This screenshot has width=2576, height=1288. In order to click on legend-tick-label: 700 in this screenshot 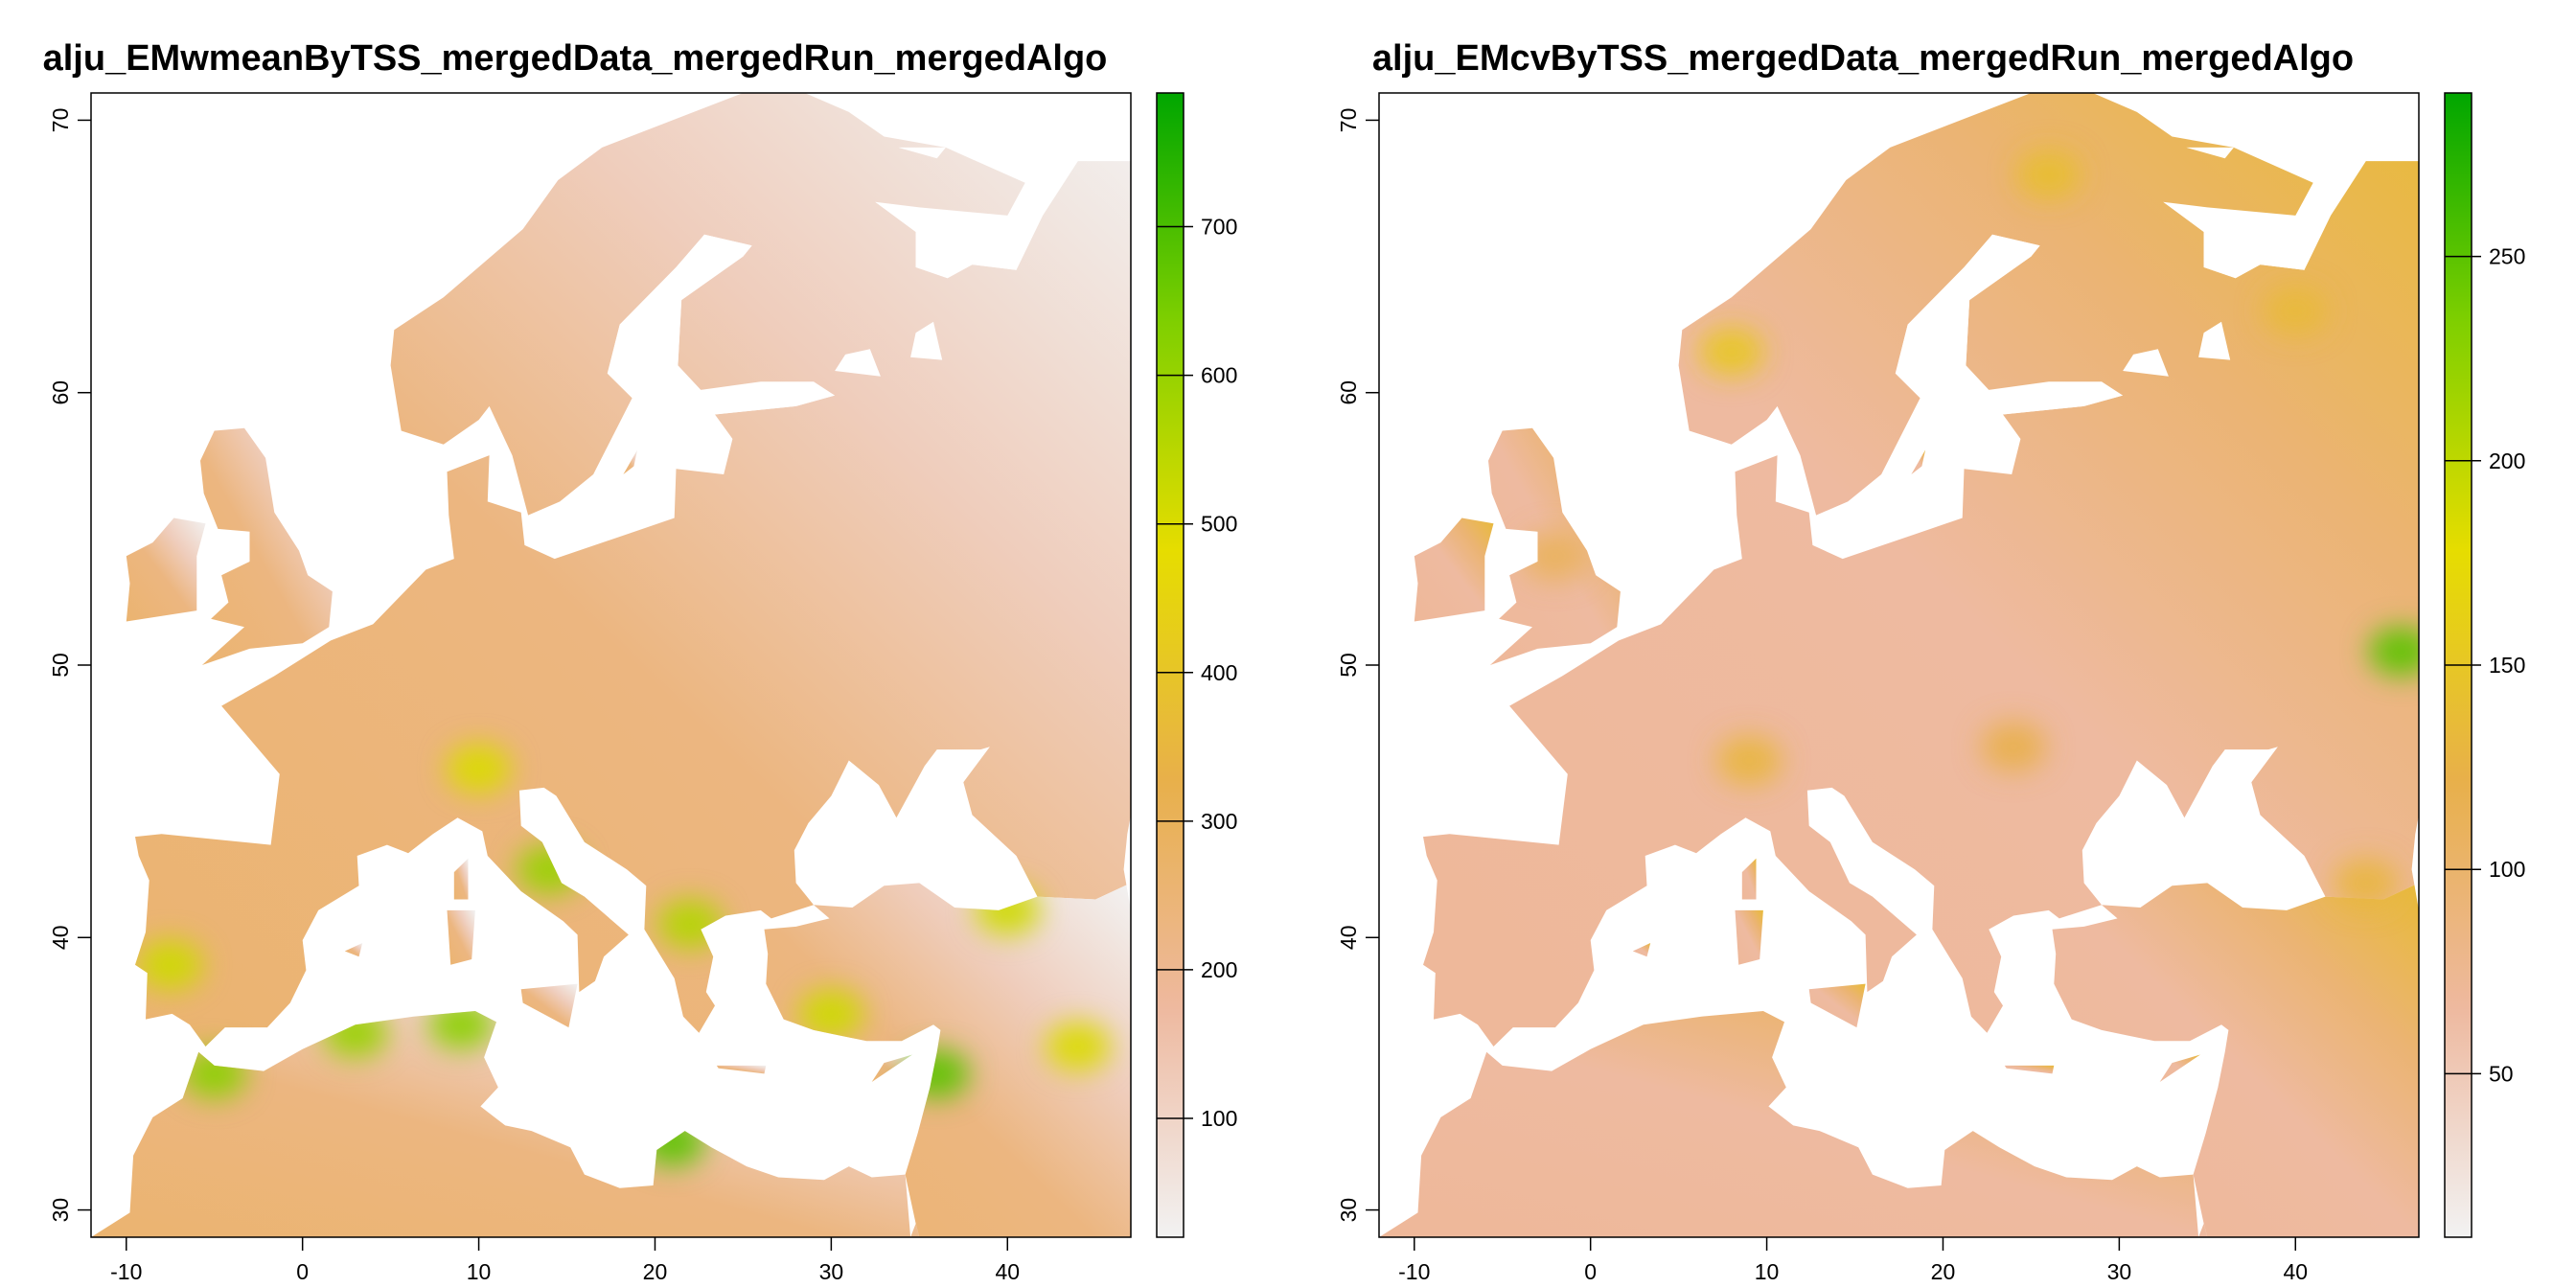, I will do `click(1219, 228)`.